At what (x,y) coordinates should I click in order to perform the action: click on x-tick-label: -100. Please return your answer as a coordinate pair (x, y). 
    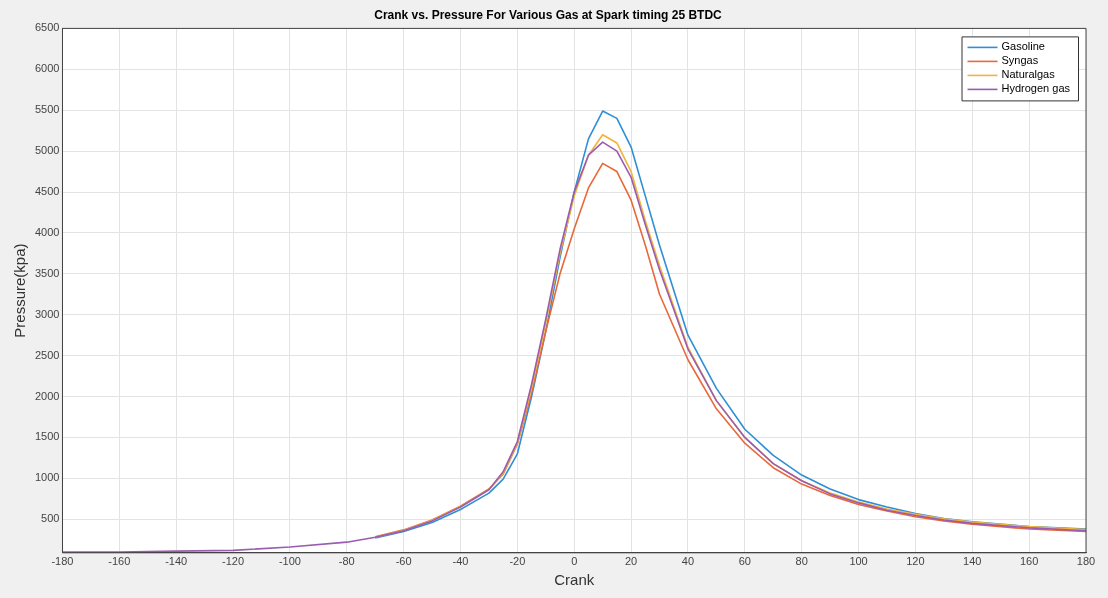
    Looking at the image, I should click on (289, 561).